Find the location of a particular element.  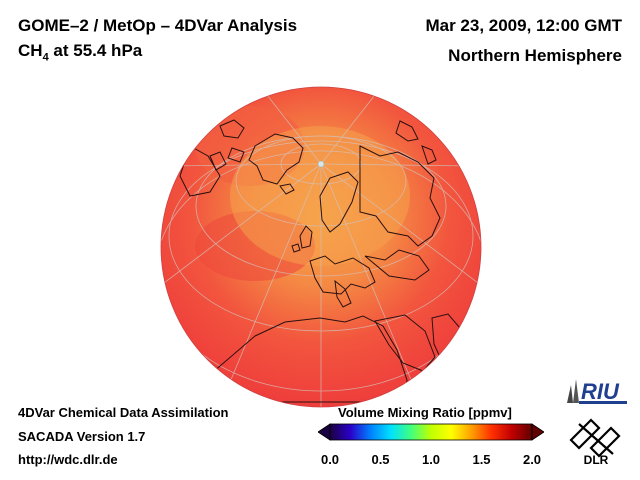

species-rest: at 55.4 hPa is located at coordinates (95, 50).